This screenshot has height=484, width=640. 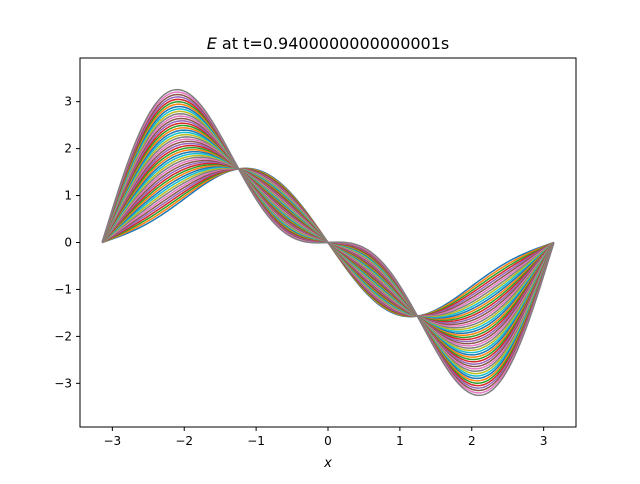 I want to click on y-axis: −3 −2 −1 0 1 2 3, so click(x=67, y=242).